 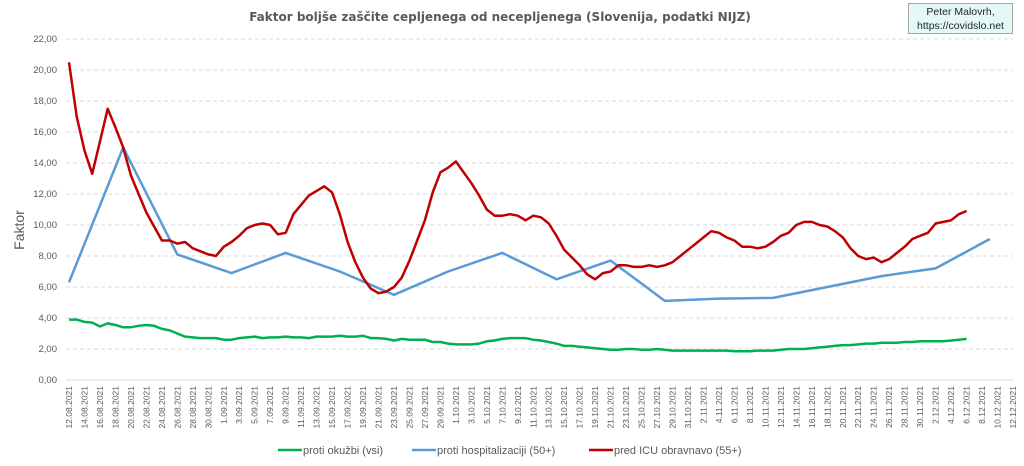 I want to click on x-tick-label: 11.10.2021, so click(x=533, y=407).